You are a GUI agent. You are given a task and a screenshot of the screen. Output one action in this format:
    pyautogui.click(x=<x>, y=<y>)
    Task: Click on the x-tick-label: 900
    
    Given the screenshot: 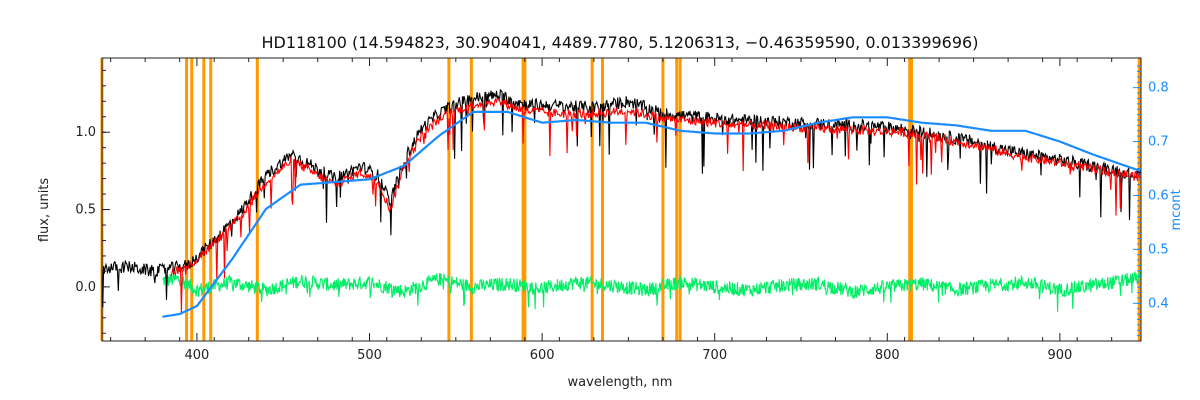 What is the action you would take?
    pyautogui.click(x=1059, y=355)
    